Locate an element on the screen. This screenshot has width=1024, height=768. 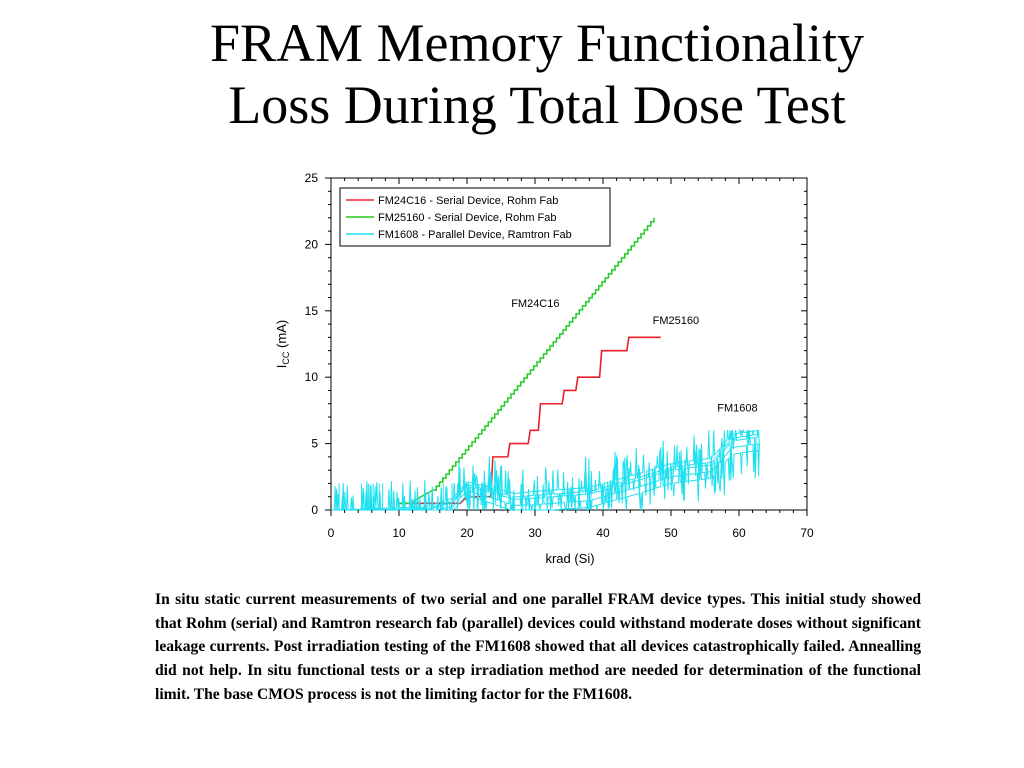
curve-annotation: FM1608 is located at coordinates (737, 409).